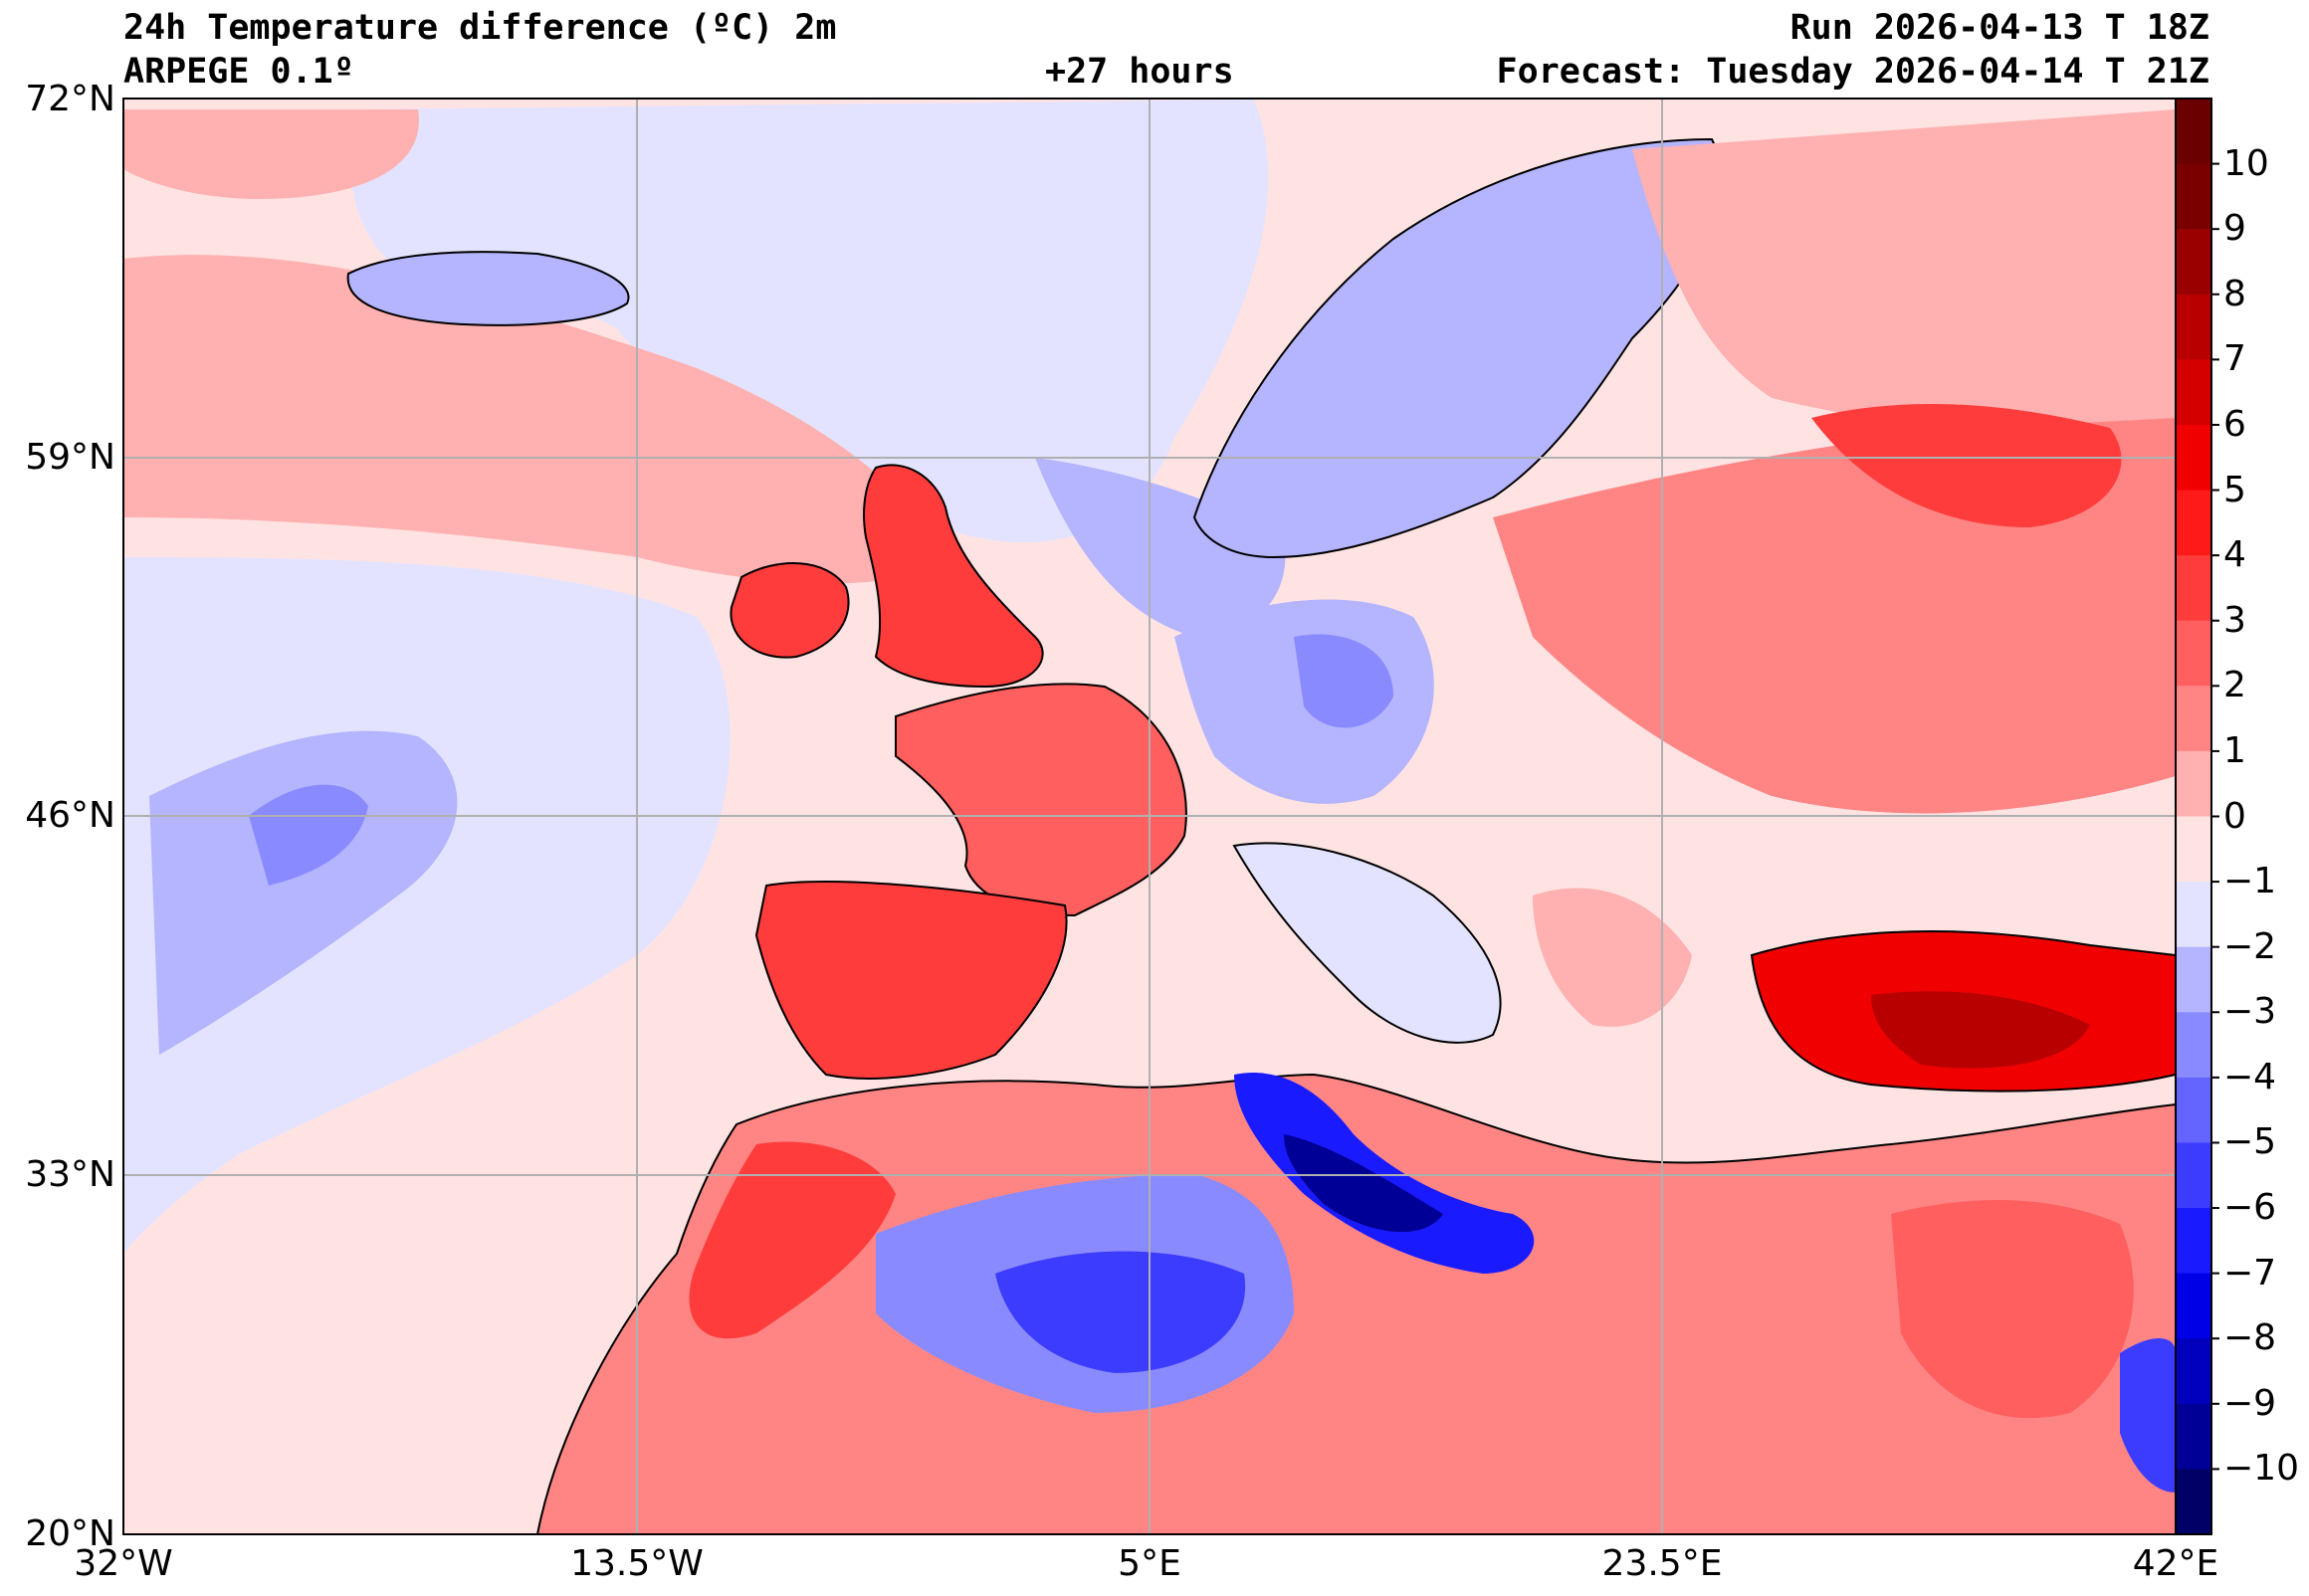 This screenshot has width=2309, height=1596. I want to click on colorbar-label: −3, so click(2250, 1012).